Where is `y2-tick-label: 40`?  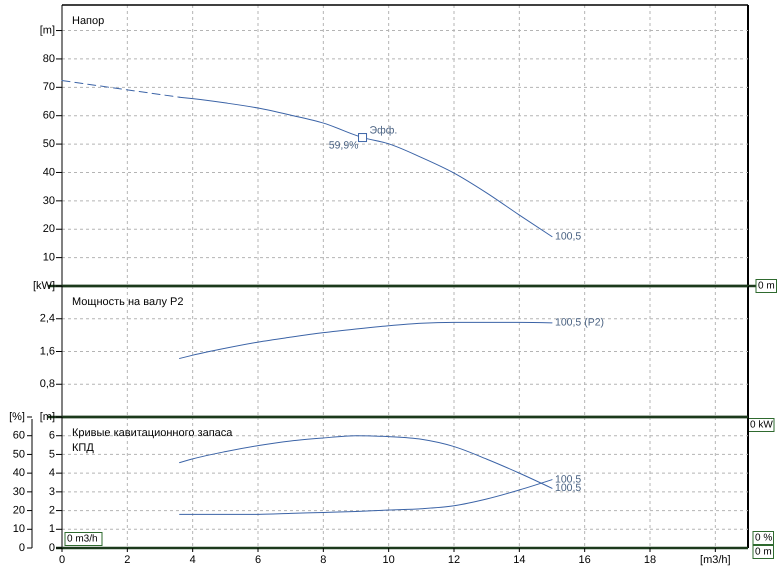 y2-tick-label: 40 is located at coordinates (18, 473).